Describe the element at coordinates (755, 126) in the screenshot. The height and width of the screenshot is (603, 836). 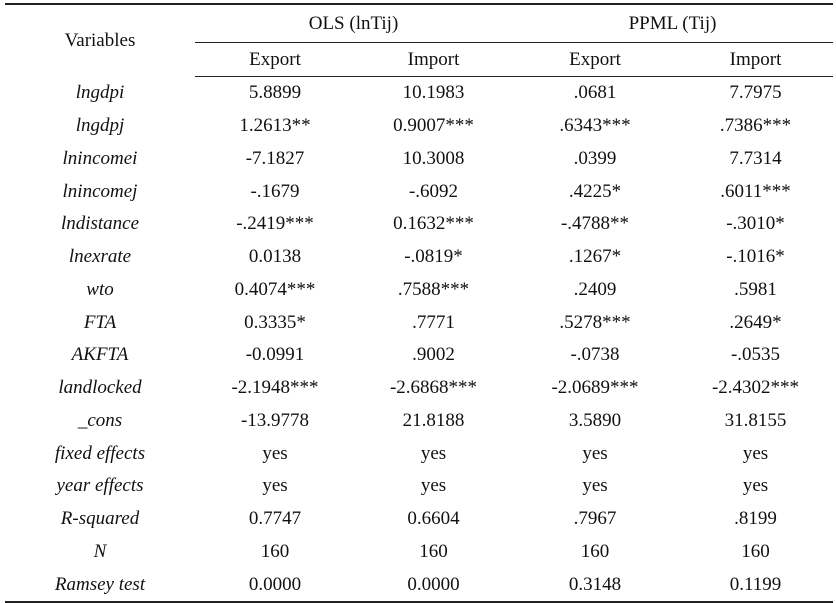
I see `value-cell: .7386***` at that location.